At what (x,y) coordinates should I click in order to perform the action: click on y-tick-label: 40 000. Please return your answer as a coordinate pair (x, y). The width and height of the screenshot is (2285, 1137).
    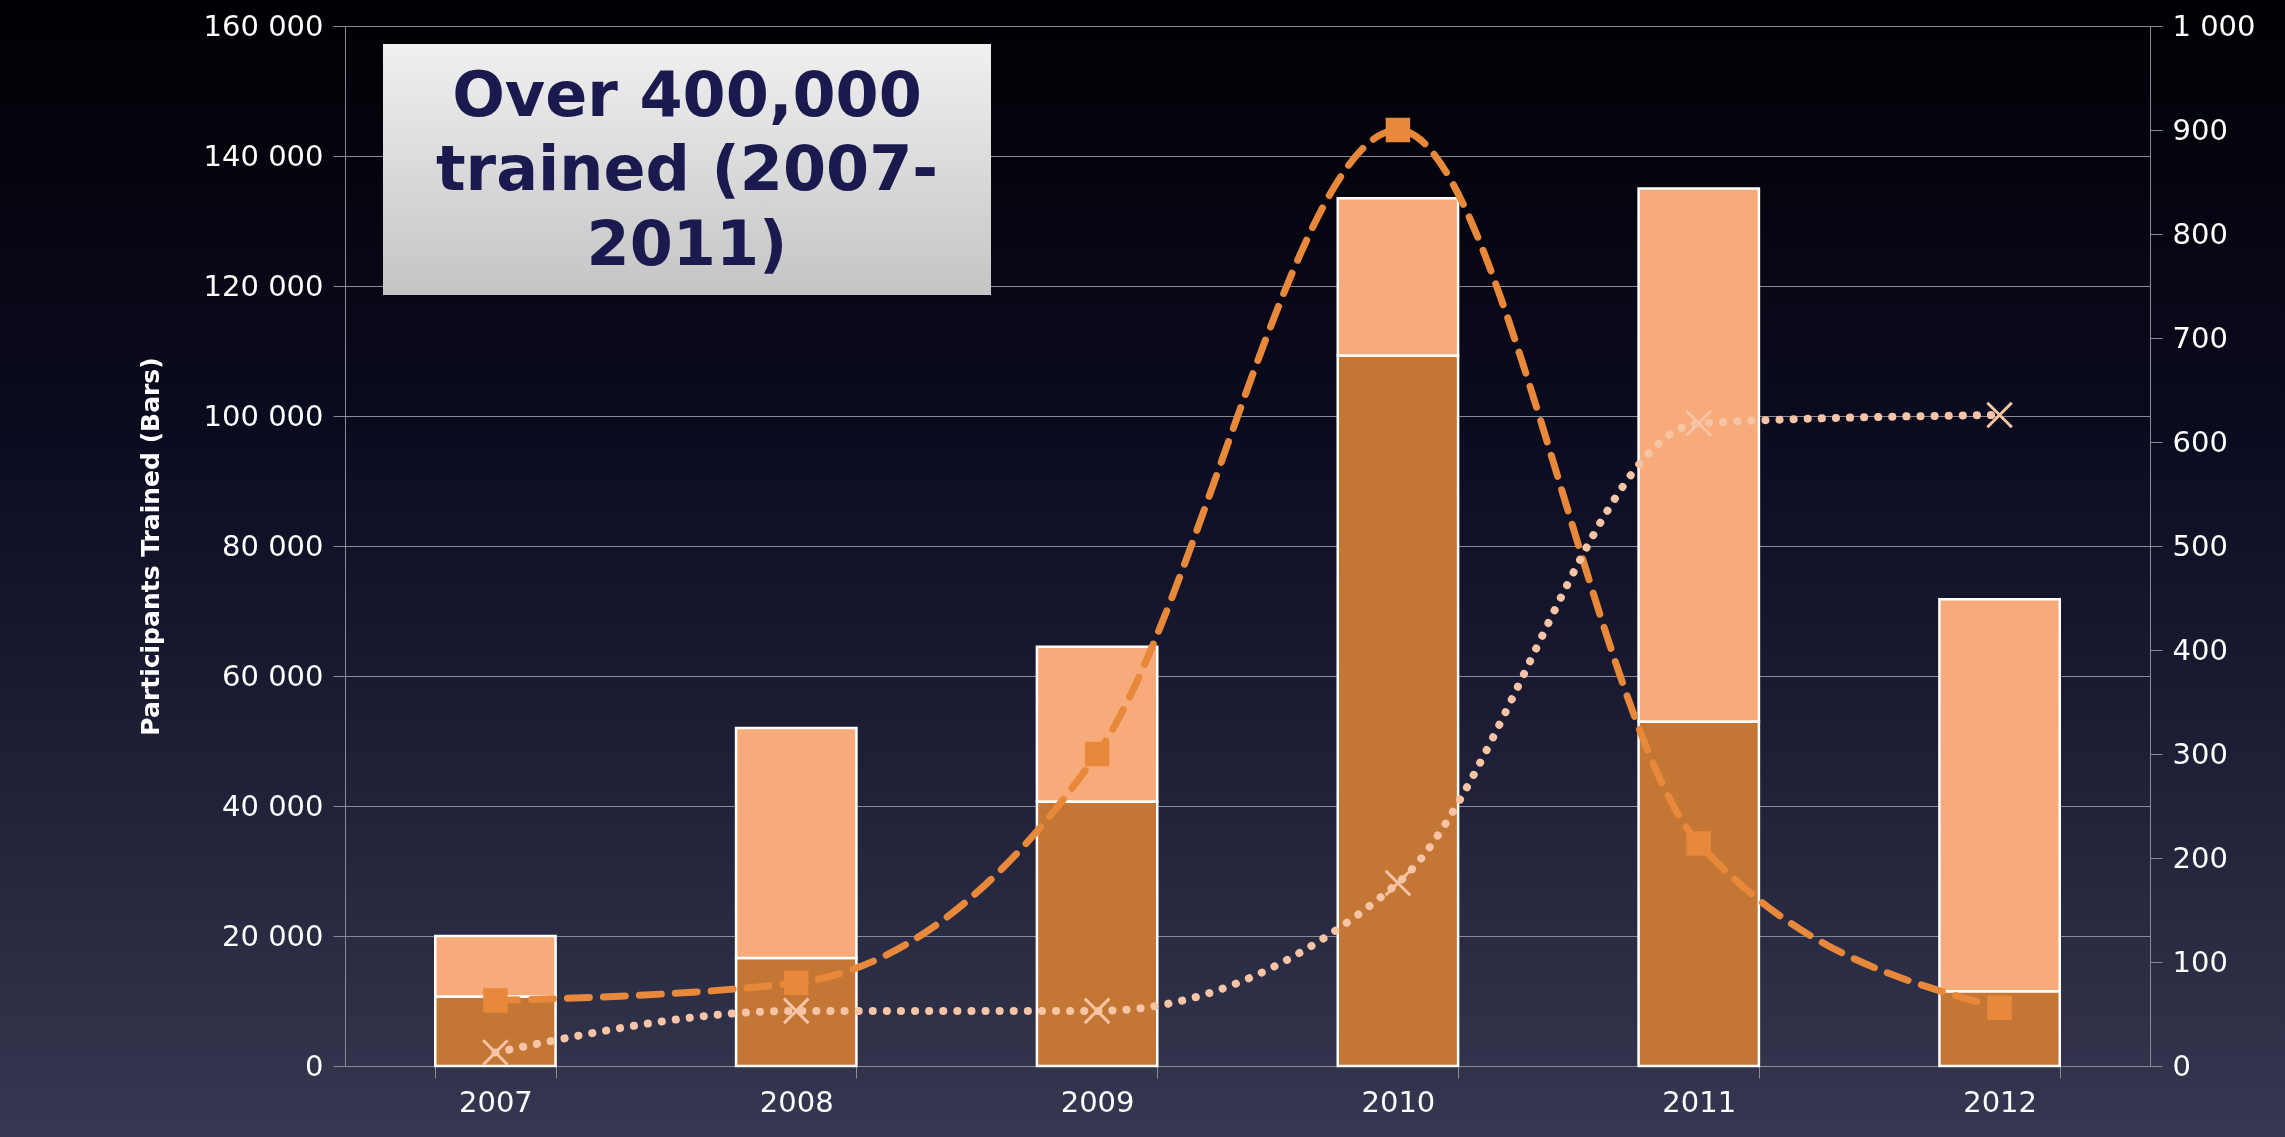
    Looking at the image, I should click on (273, 805).